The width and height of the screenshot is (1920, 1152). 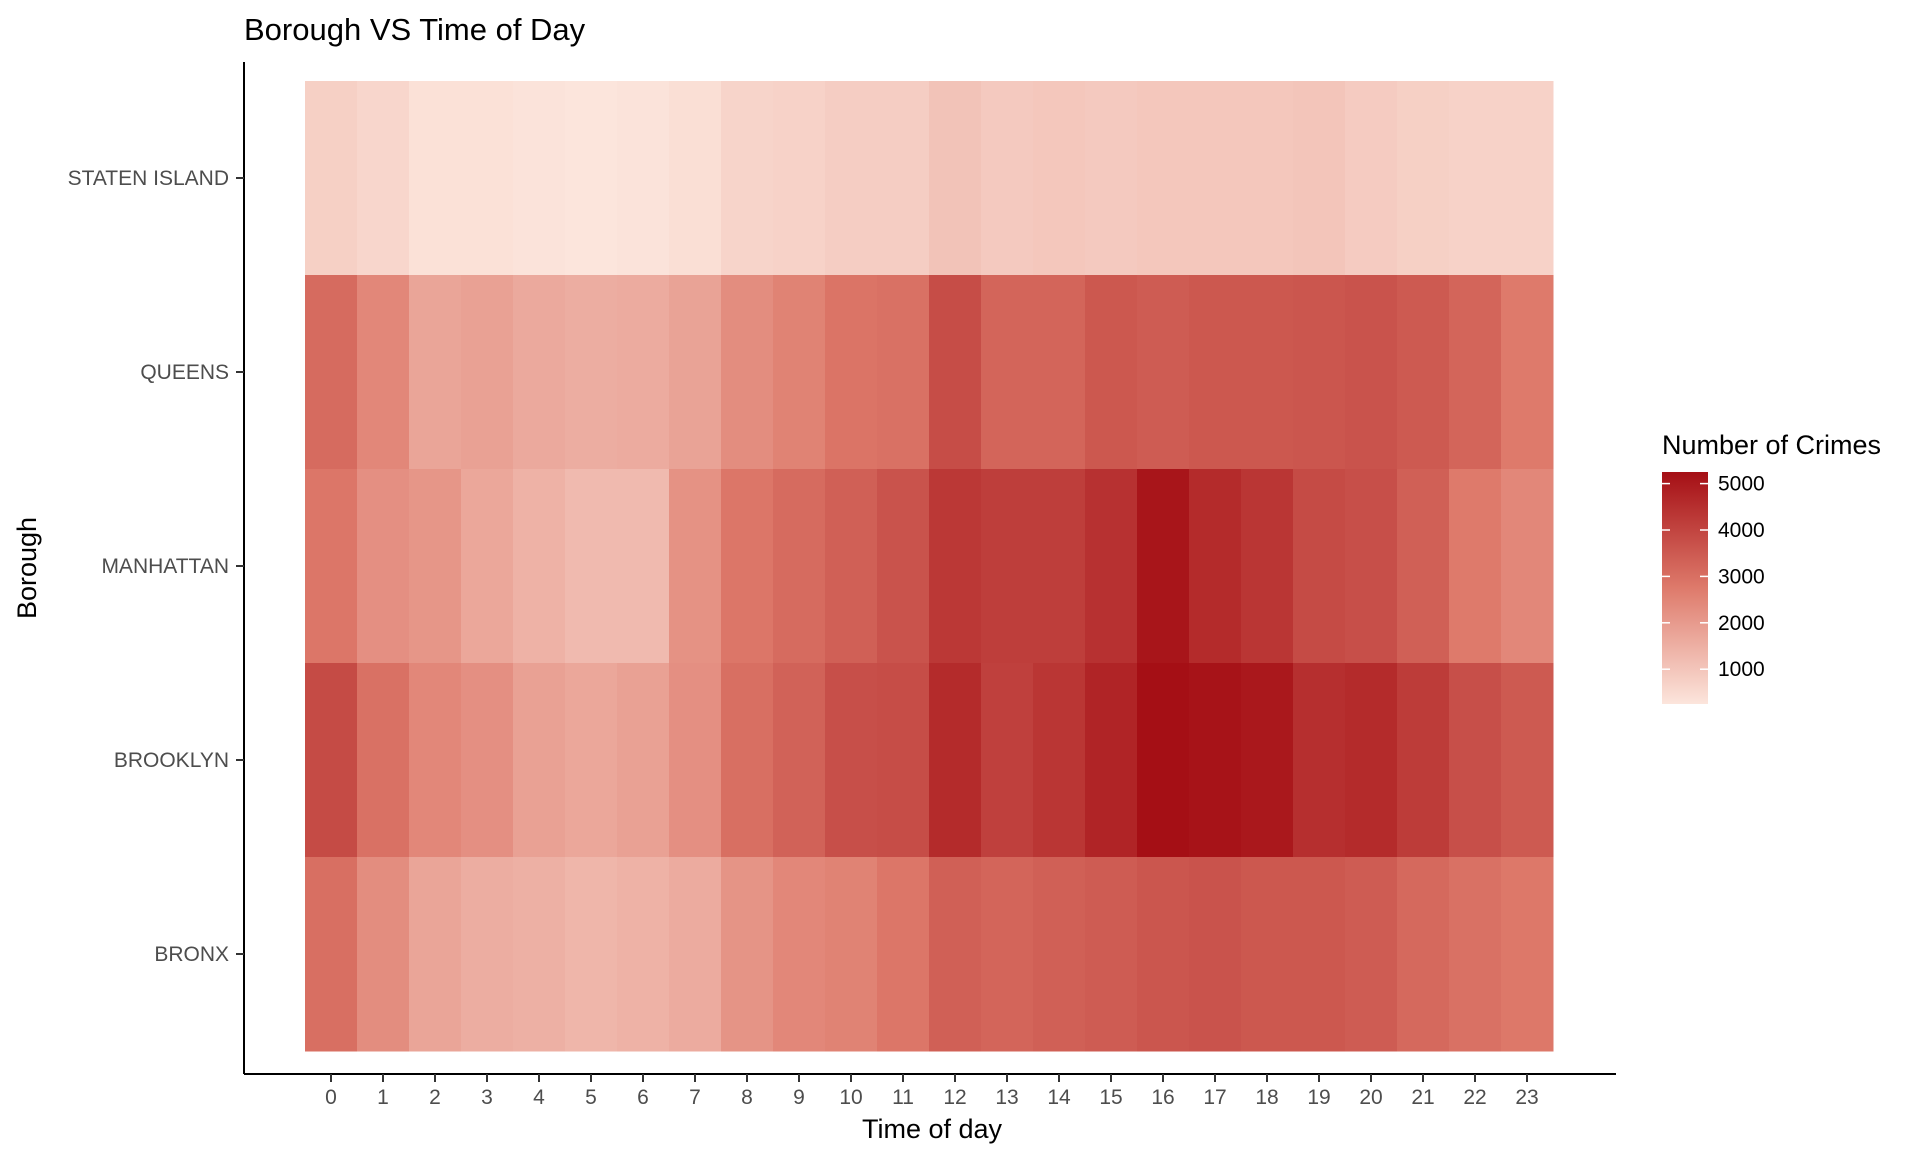 What do you see at coordinates (1006, 1097) in the screenshot?
I see `x-tick-label: 13` at bounding box center [1006, 1097].